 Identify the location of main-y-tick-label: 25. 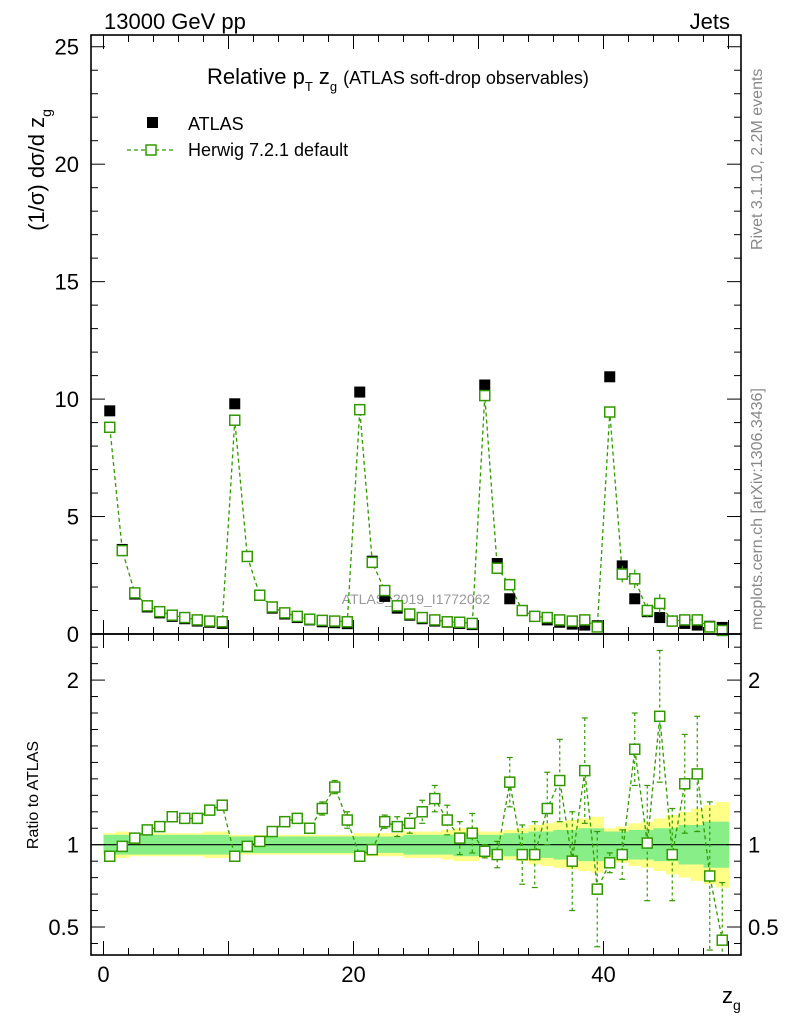
(67, 47).